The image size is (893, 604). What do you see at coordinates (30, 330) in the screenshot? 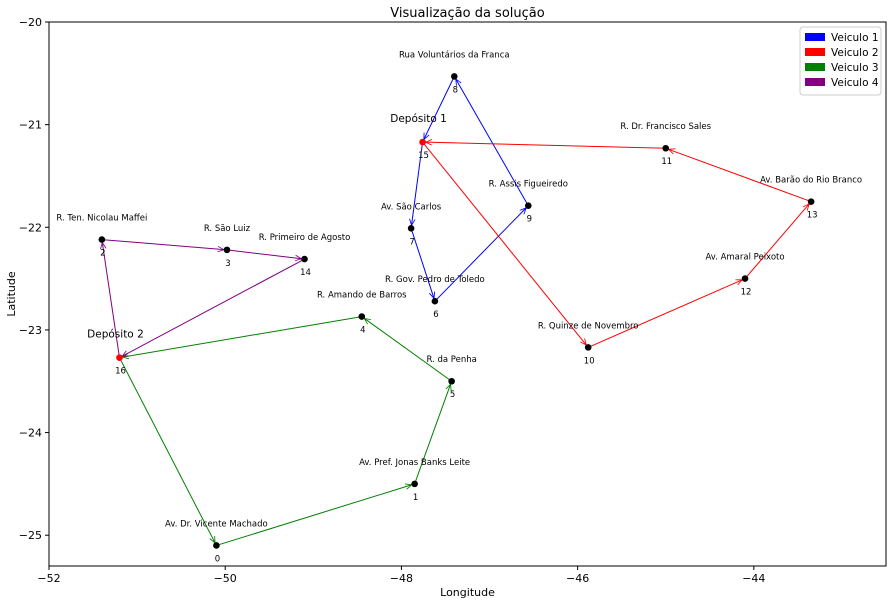
I see `y-tick-label: −23` at bounding box center [30, 330].